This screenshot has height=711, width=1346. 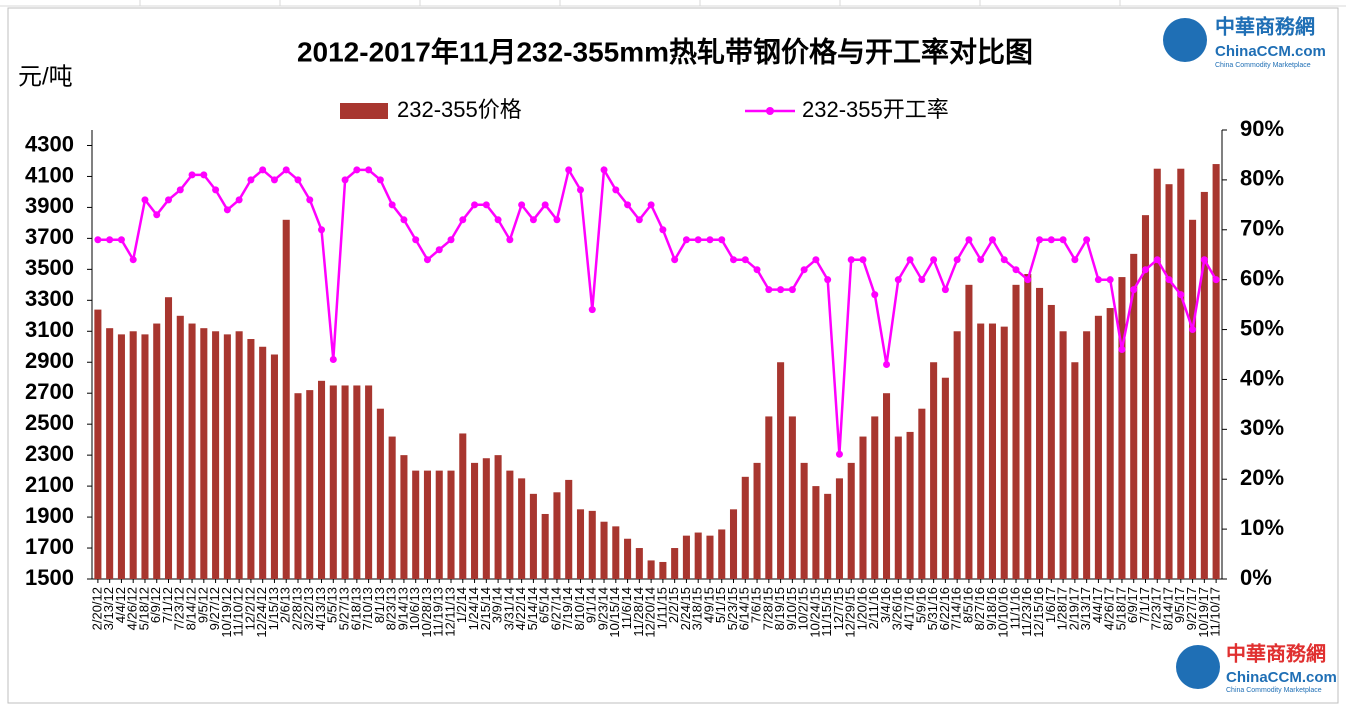 I want to click on x-tick-label: 11/23/16, so click(x=1026, y=612).